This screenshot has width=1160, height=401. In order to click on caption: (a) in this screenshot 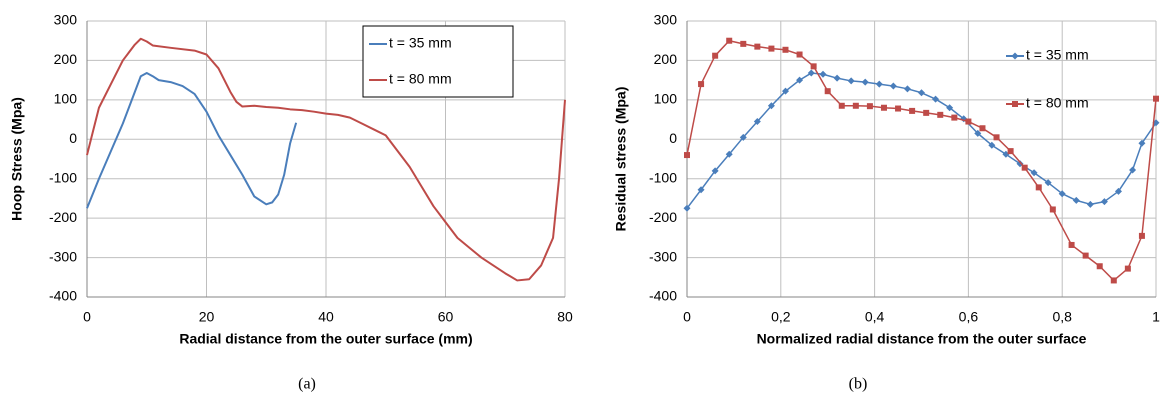, I will do `click(307, 384)`.